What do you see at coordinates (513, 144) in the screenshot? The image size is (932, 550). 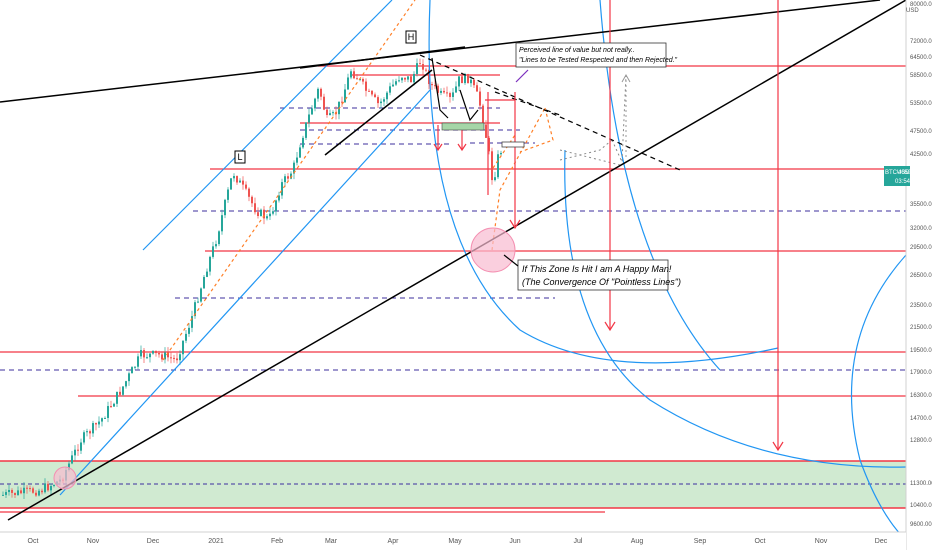 I see `small-box` at bounding box center [513, 144].